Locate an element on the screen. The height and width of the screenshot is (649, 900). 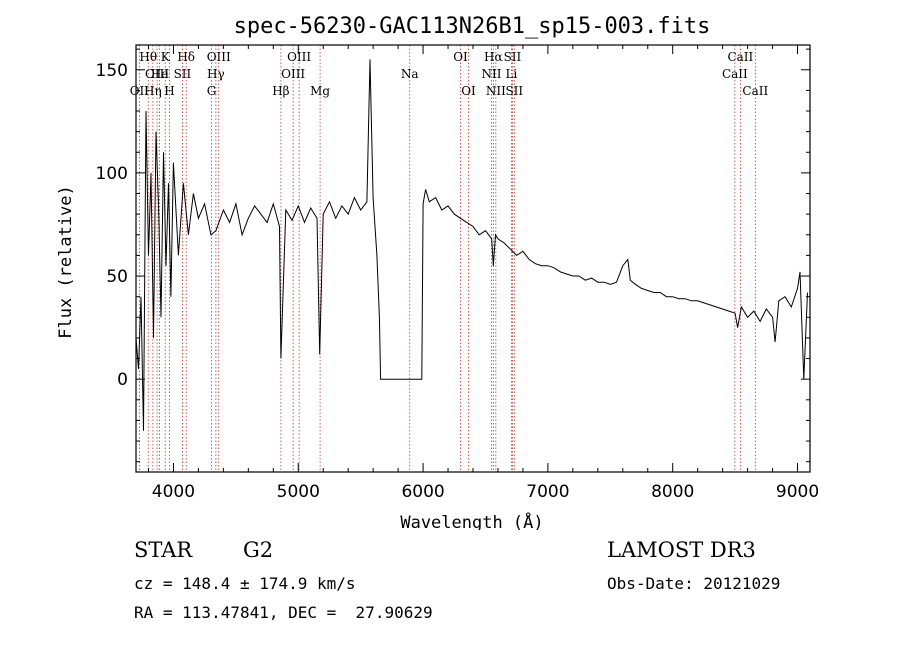
x-tick-label: 5000 is located at coordinates (298, 492).